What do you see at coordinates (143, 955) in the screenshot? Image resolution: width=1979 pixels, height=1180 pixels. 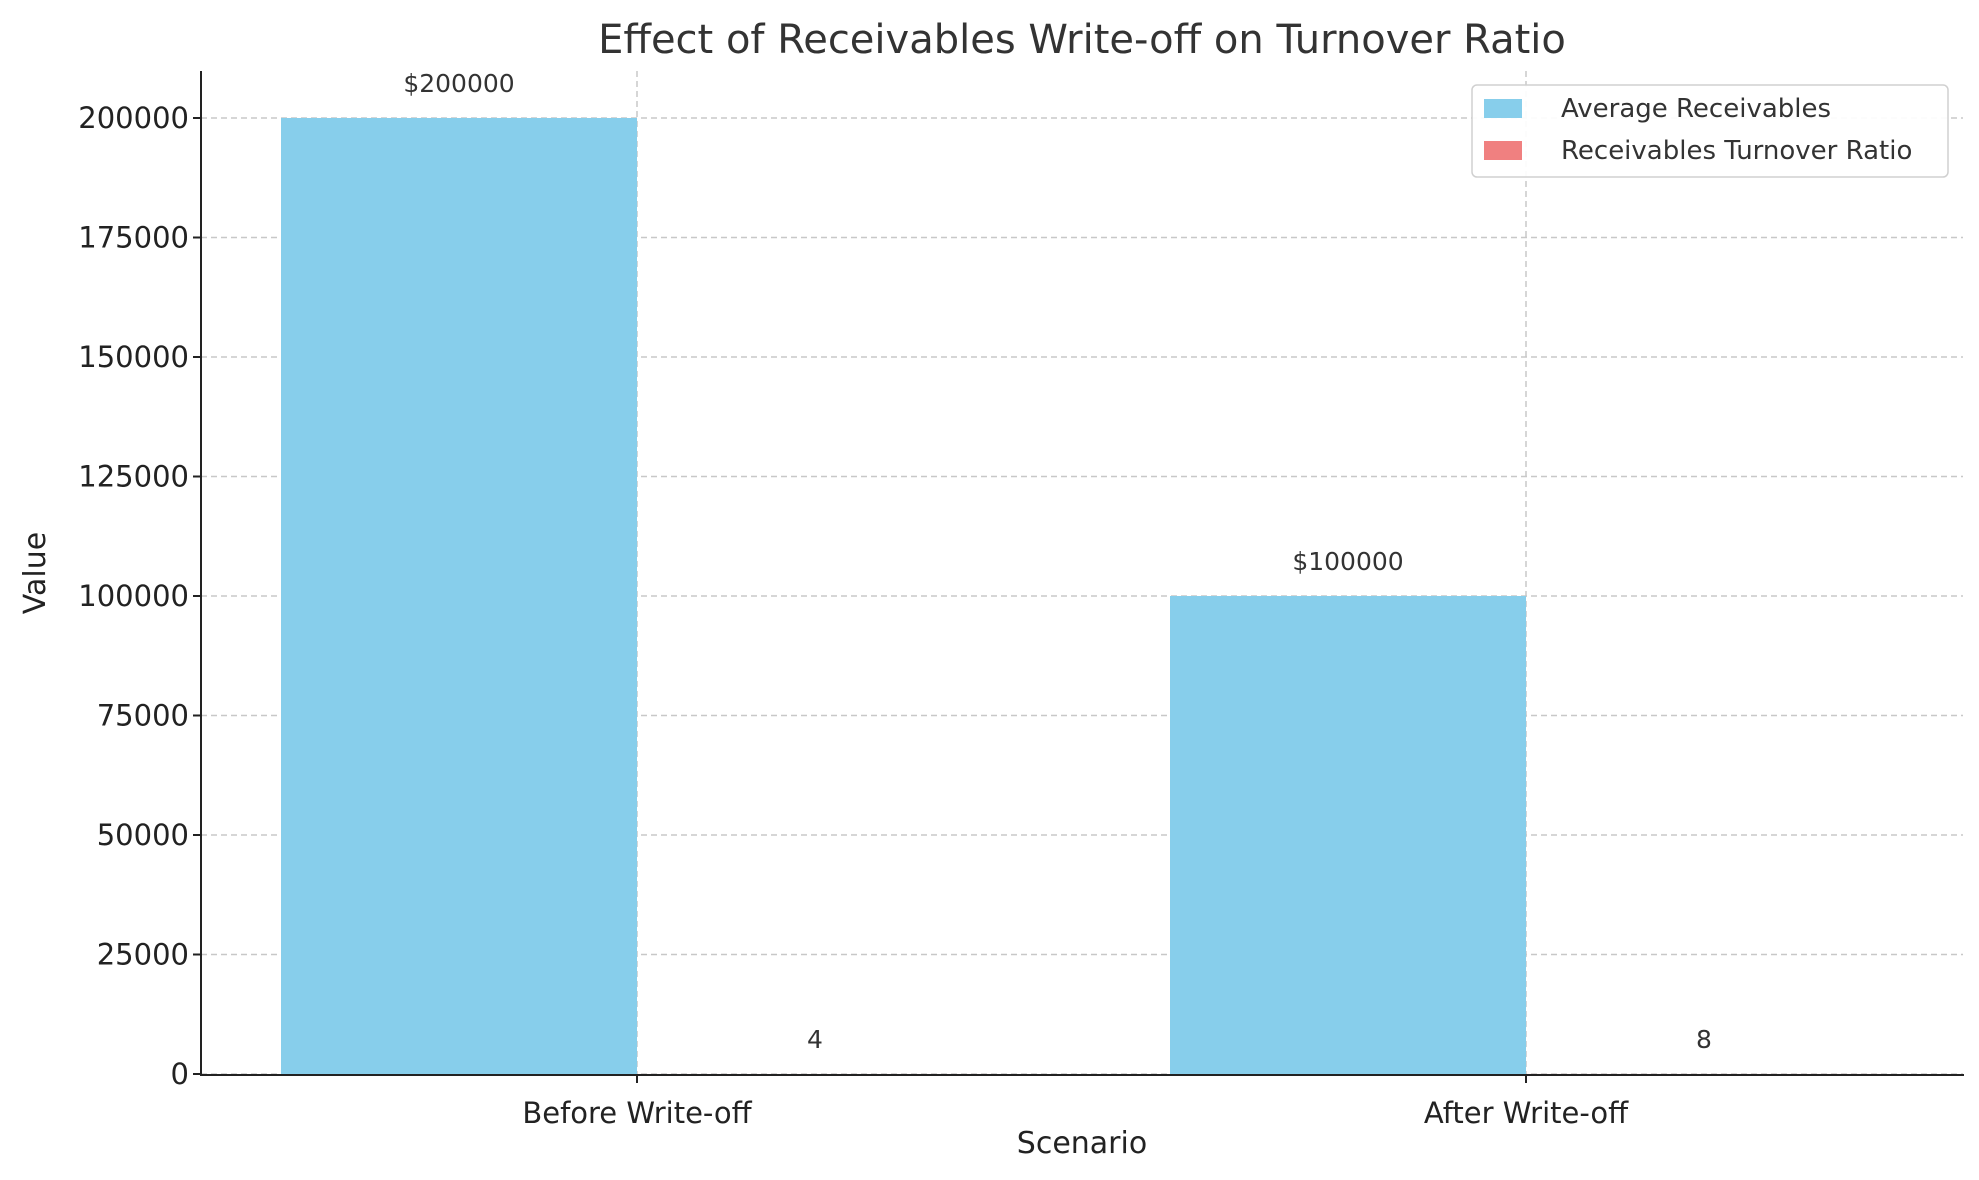 I see `y-tick-label: 25000` at bounding box center [143, 955].